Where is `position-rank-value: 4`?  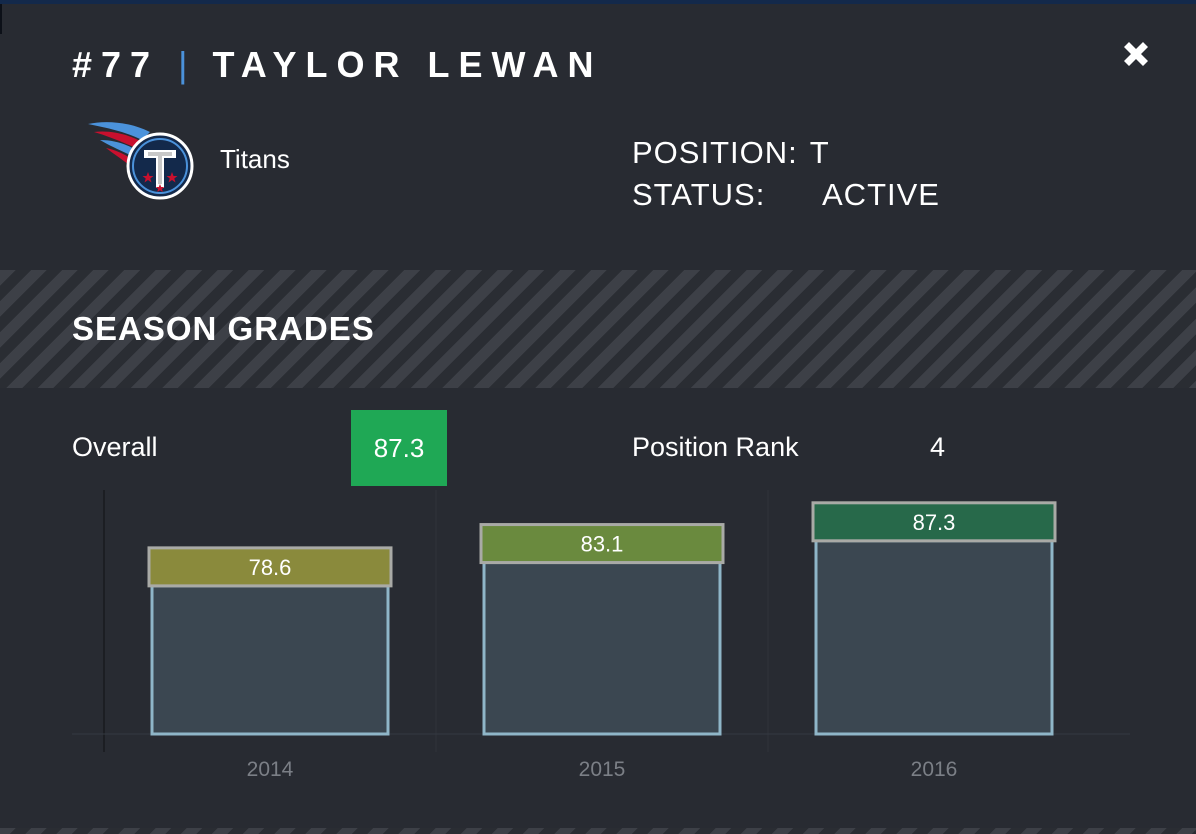
position-rank-value: 4 is located at coordinates (938, 447).